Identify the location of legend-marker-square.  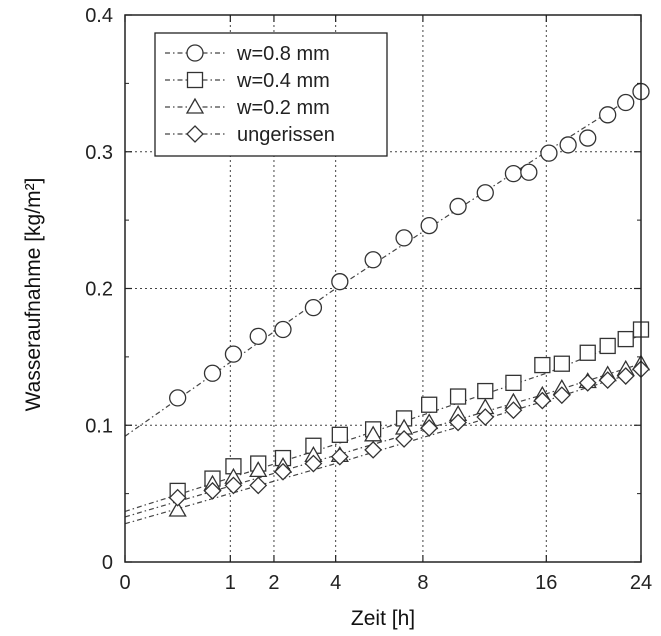
(195, 80).